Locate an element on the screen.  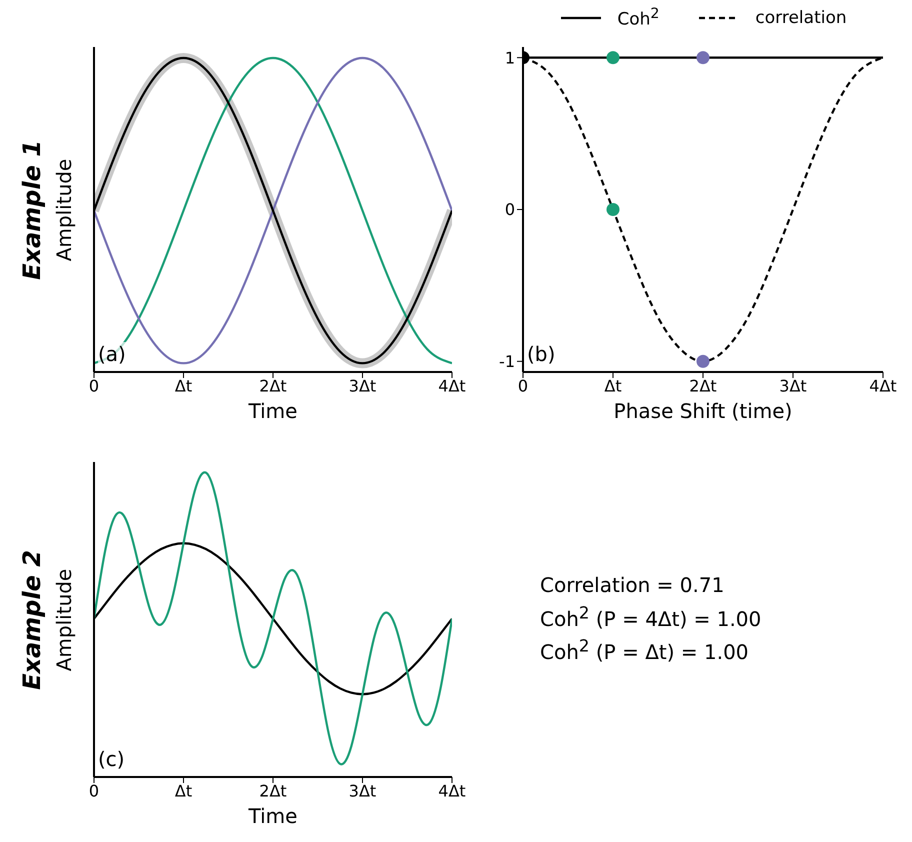
x-axis-title: Phase Shift (time) is located at coordinates (703, 411).